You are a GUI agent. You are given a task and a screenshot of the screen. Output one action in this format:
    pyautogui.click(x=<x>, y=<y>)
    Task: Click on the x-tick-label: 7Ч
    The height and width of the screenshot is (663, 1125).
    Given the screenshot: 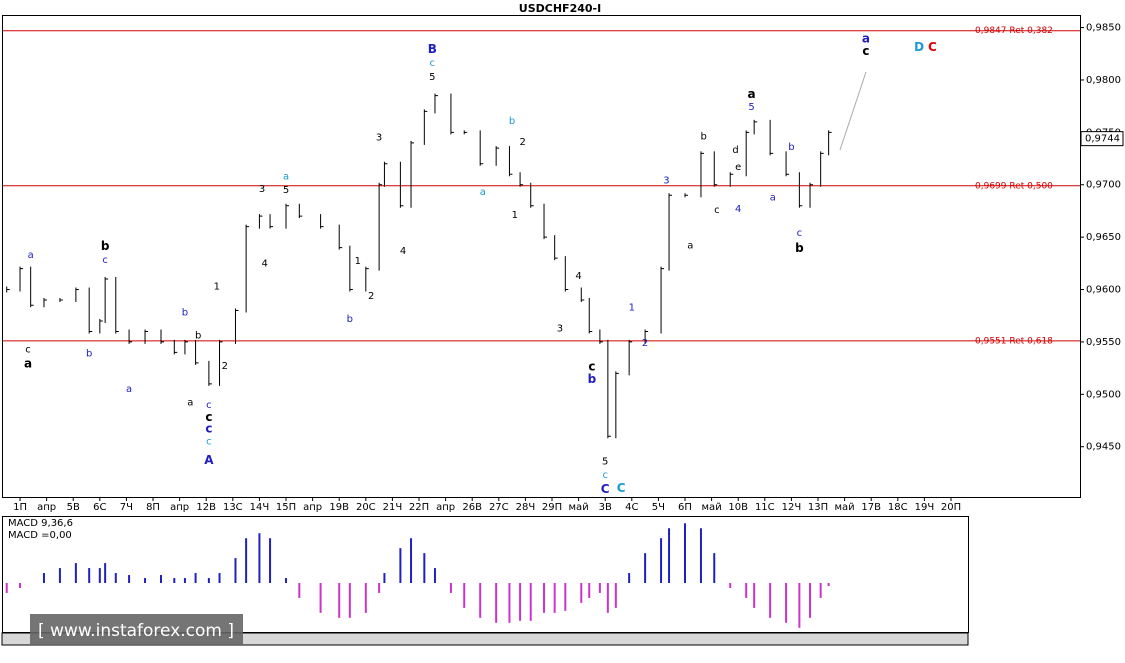 What is the action you would take?
    pyautogui.click(x=126, y=507)
    